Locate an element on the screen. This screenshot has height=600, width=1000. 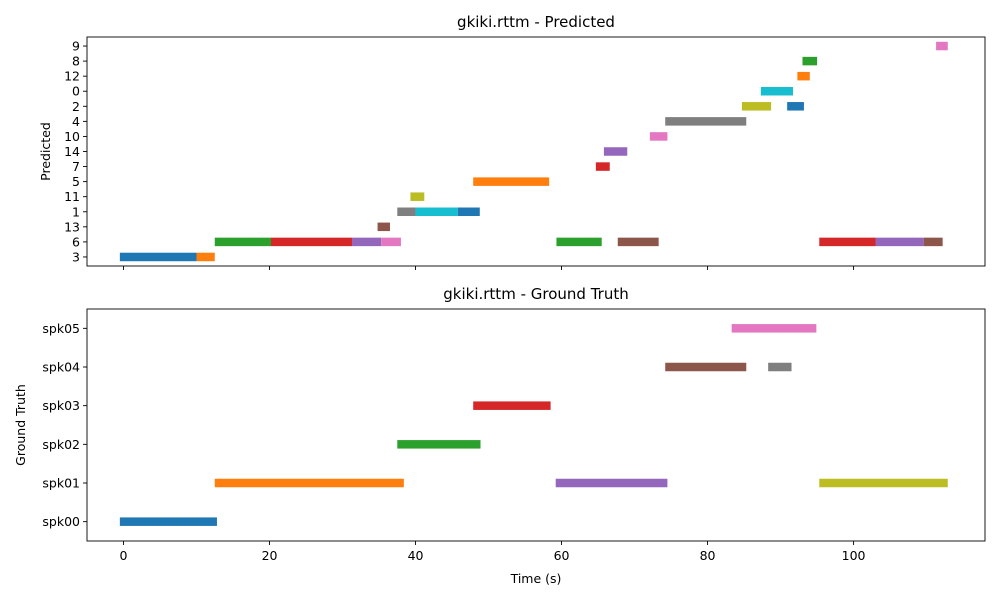
y-tick-label: spk01 is located at coordinates (61, 483).